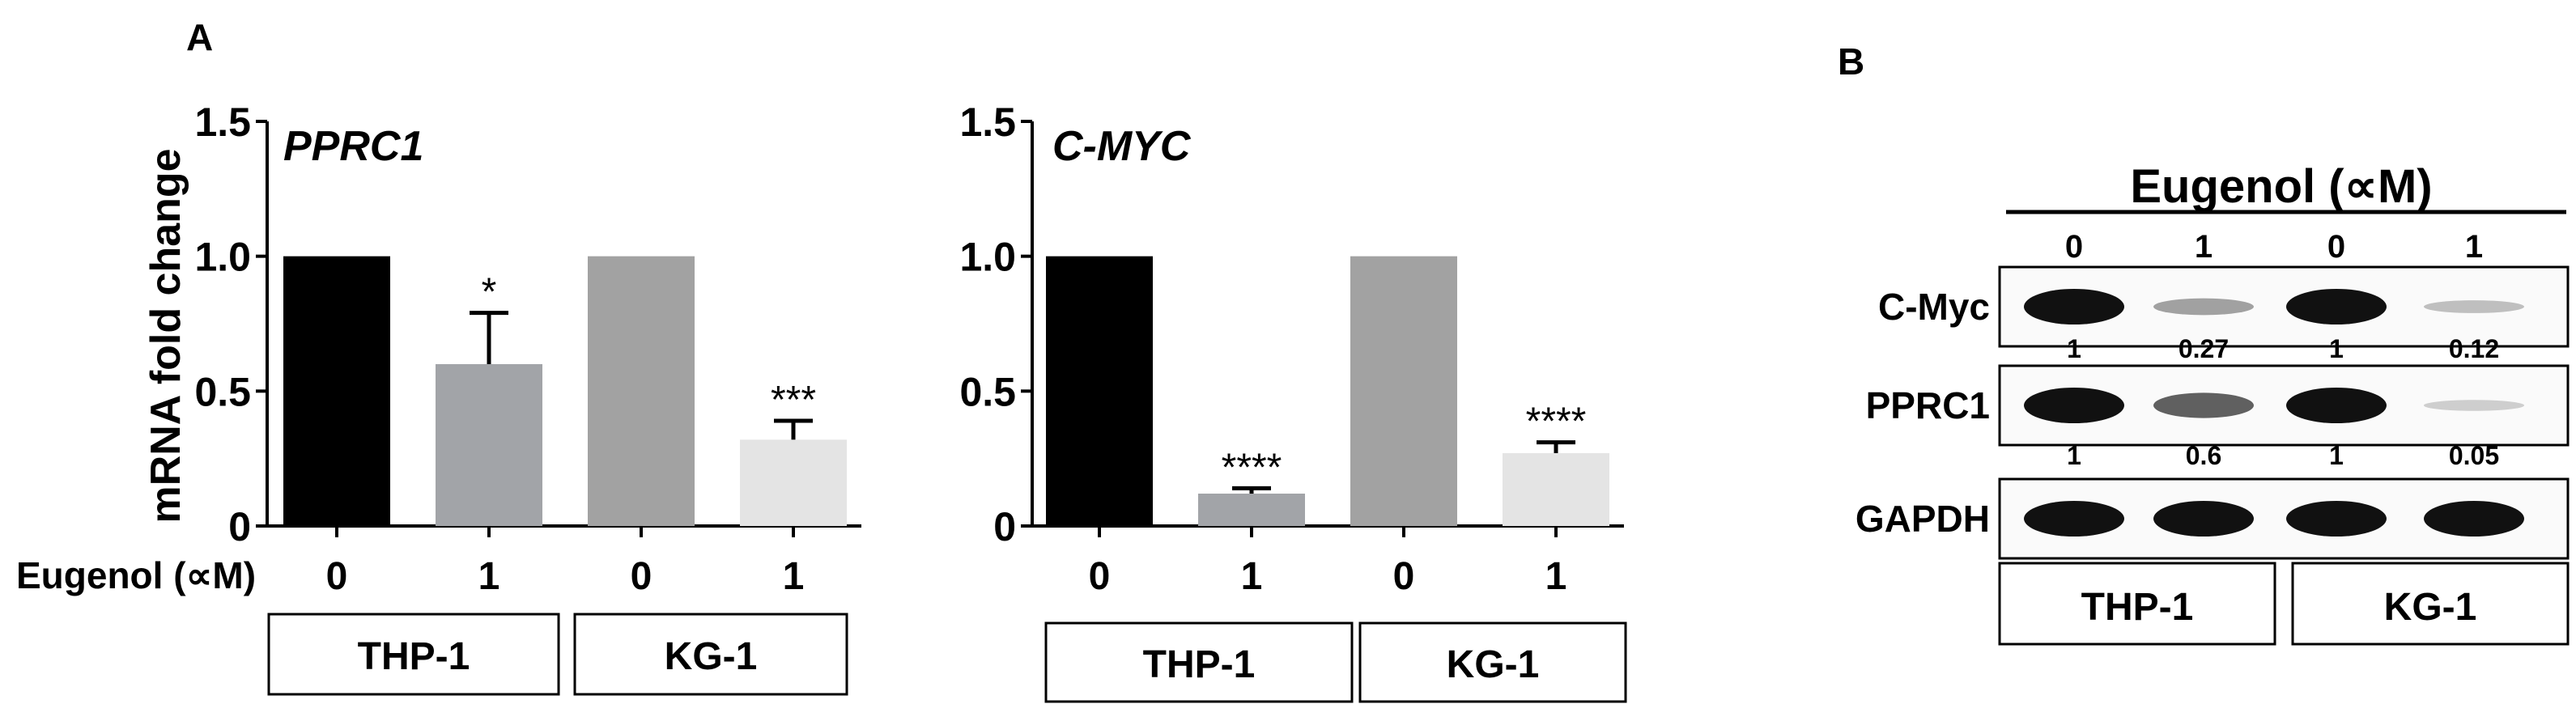  I want to click on panel-a-group-boxes: THP-1 KG-1 THP-1 KG-1, so click(947, 658).